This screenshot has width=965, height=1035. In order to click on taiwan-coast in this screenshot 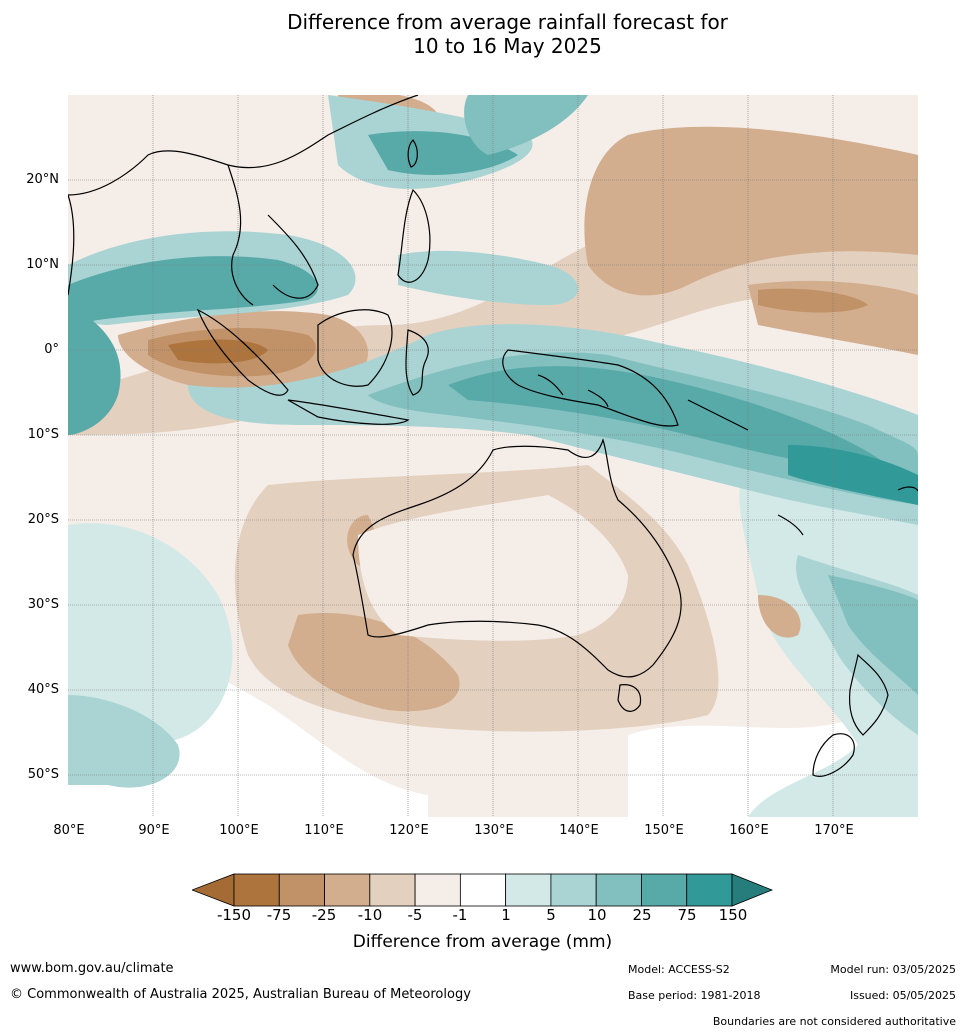, I will do `click(412, 153)`.